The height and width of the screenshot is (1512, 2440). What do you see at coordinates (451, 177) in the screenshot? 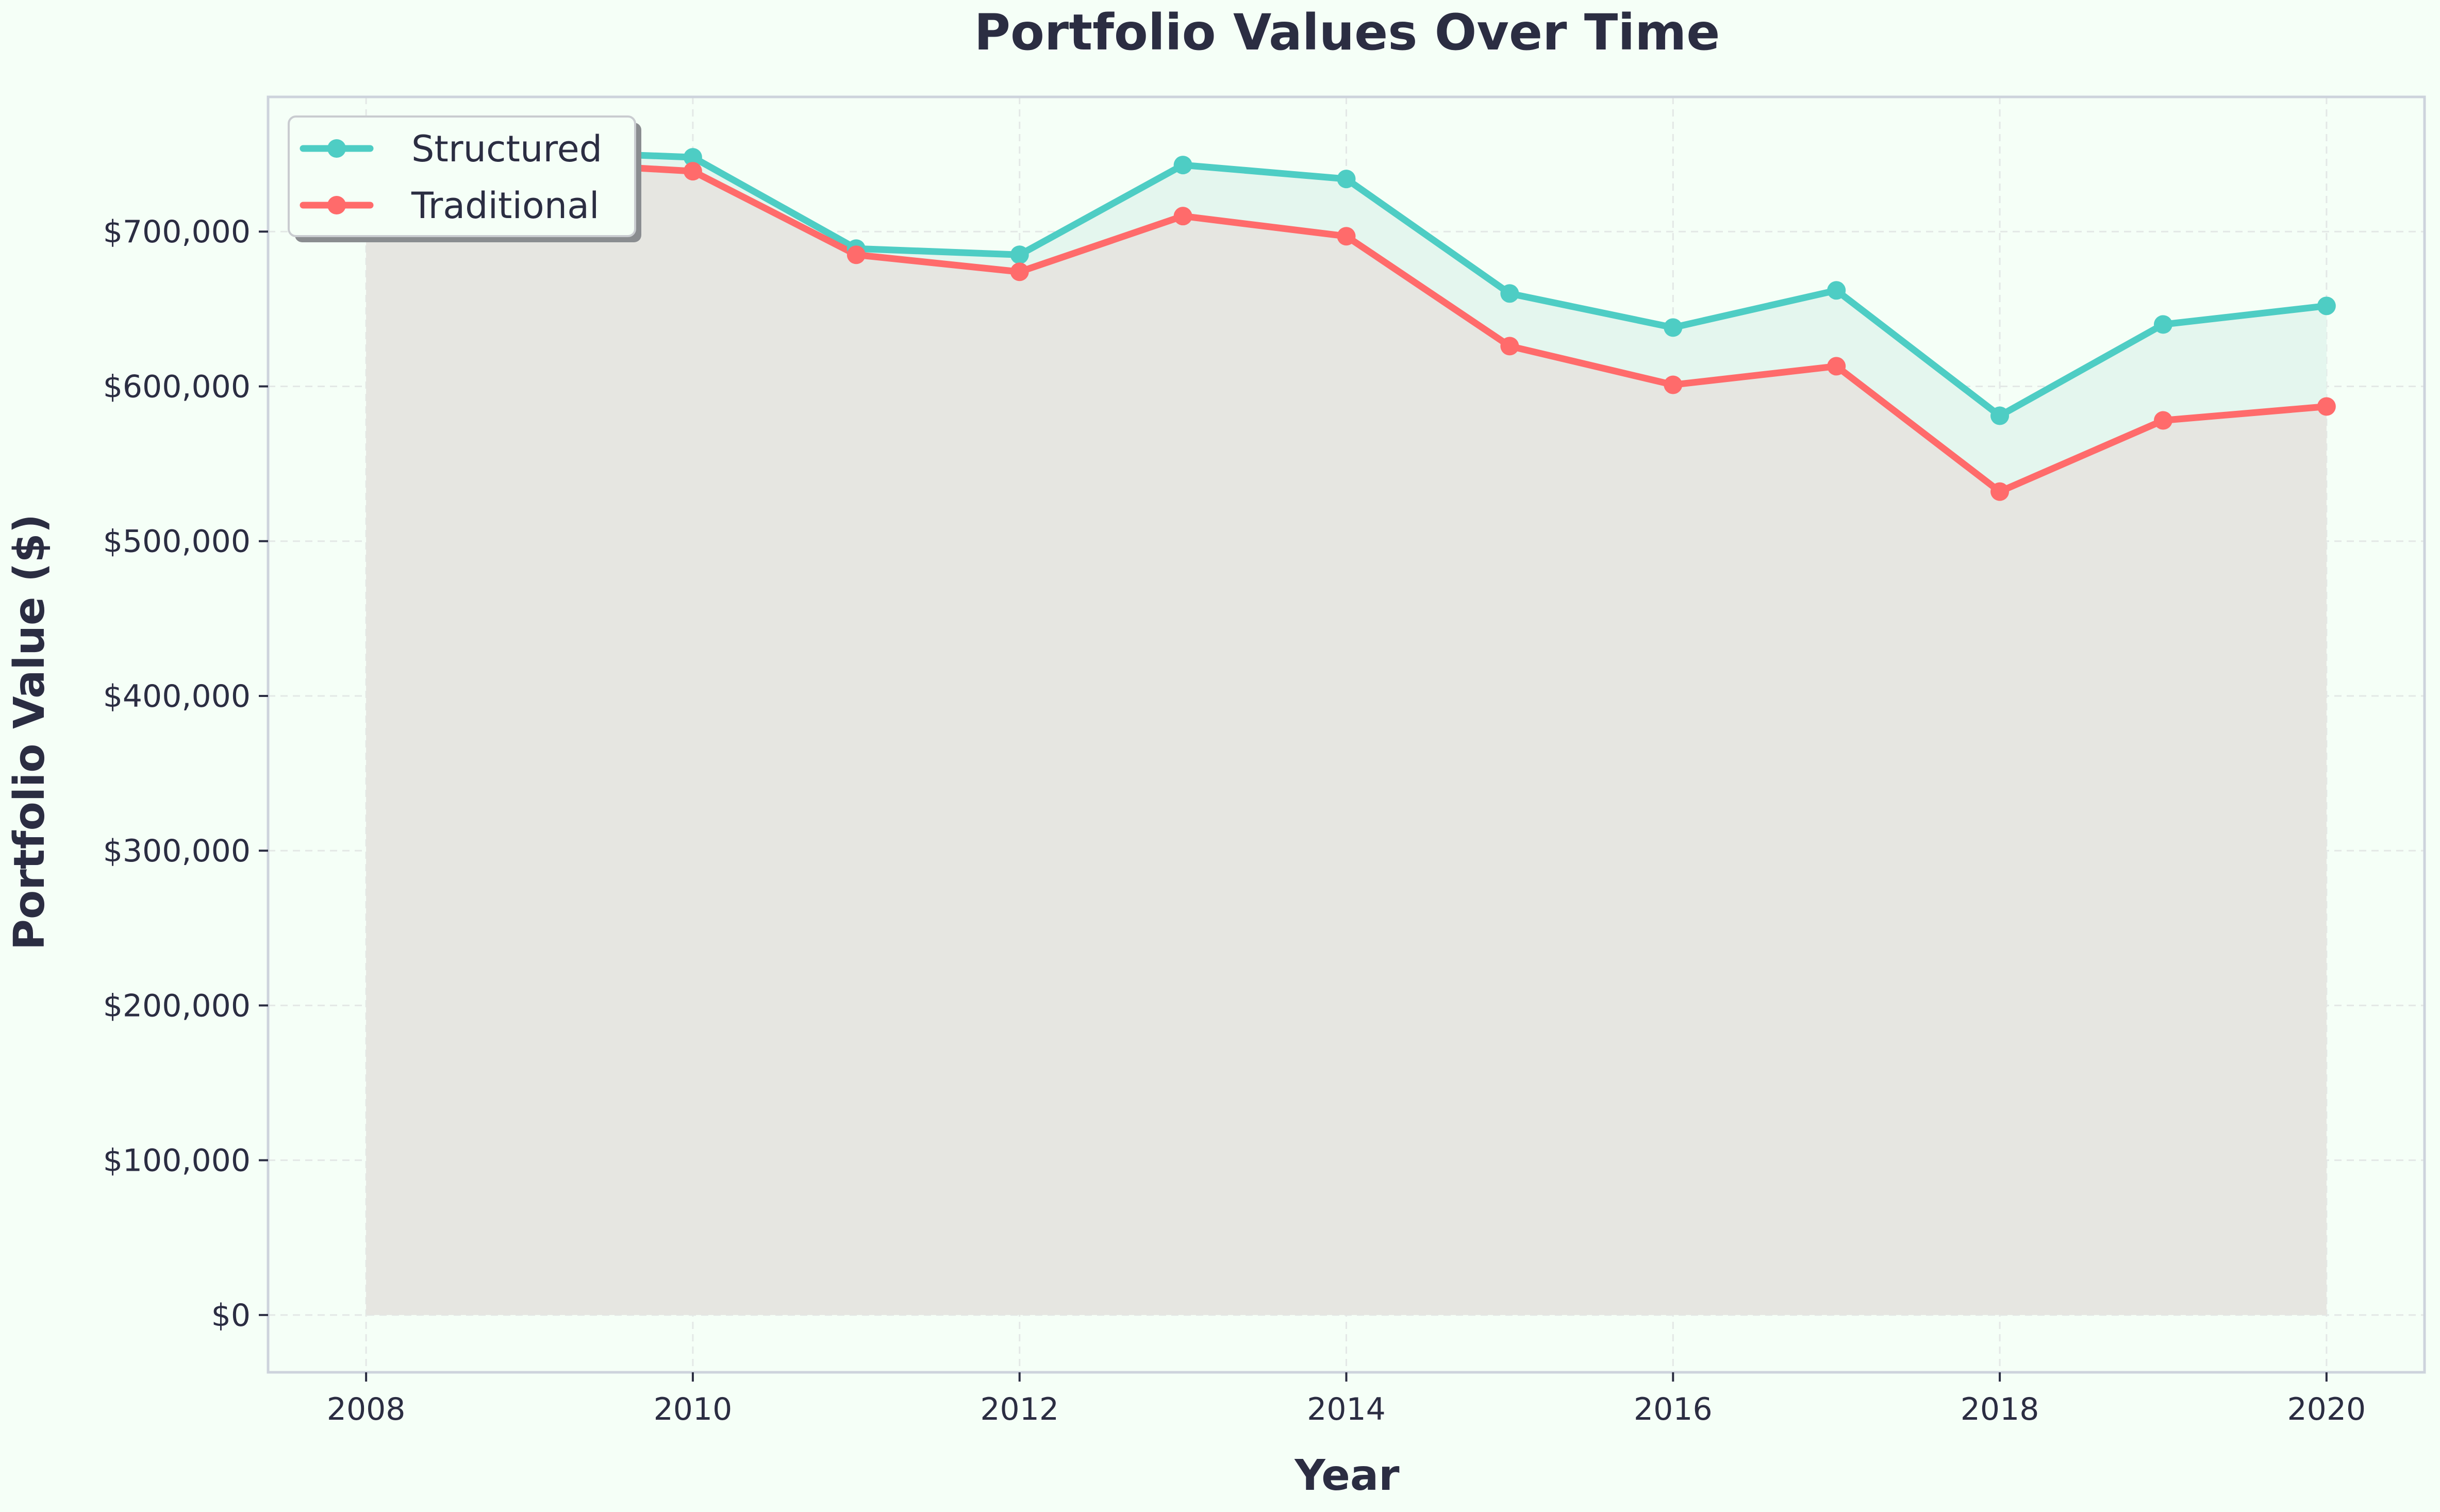
I see `legend-entries: Structured Traditional` at bounding box center [451, 177].